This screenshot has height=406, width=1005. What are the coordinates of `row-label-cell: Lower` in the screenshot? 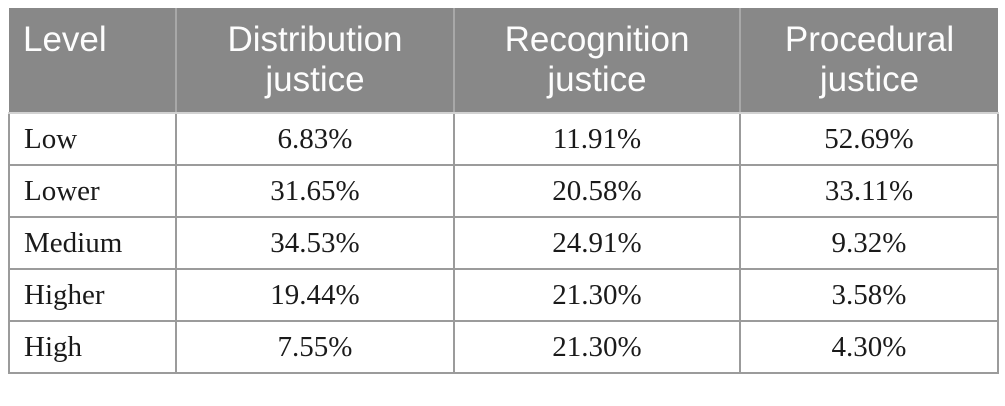 It's located at (92, 191).